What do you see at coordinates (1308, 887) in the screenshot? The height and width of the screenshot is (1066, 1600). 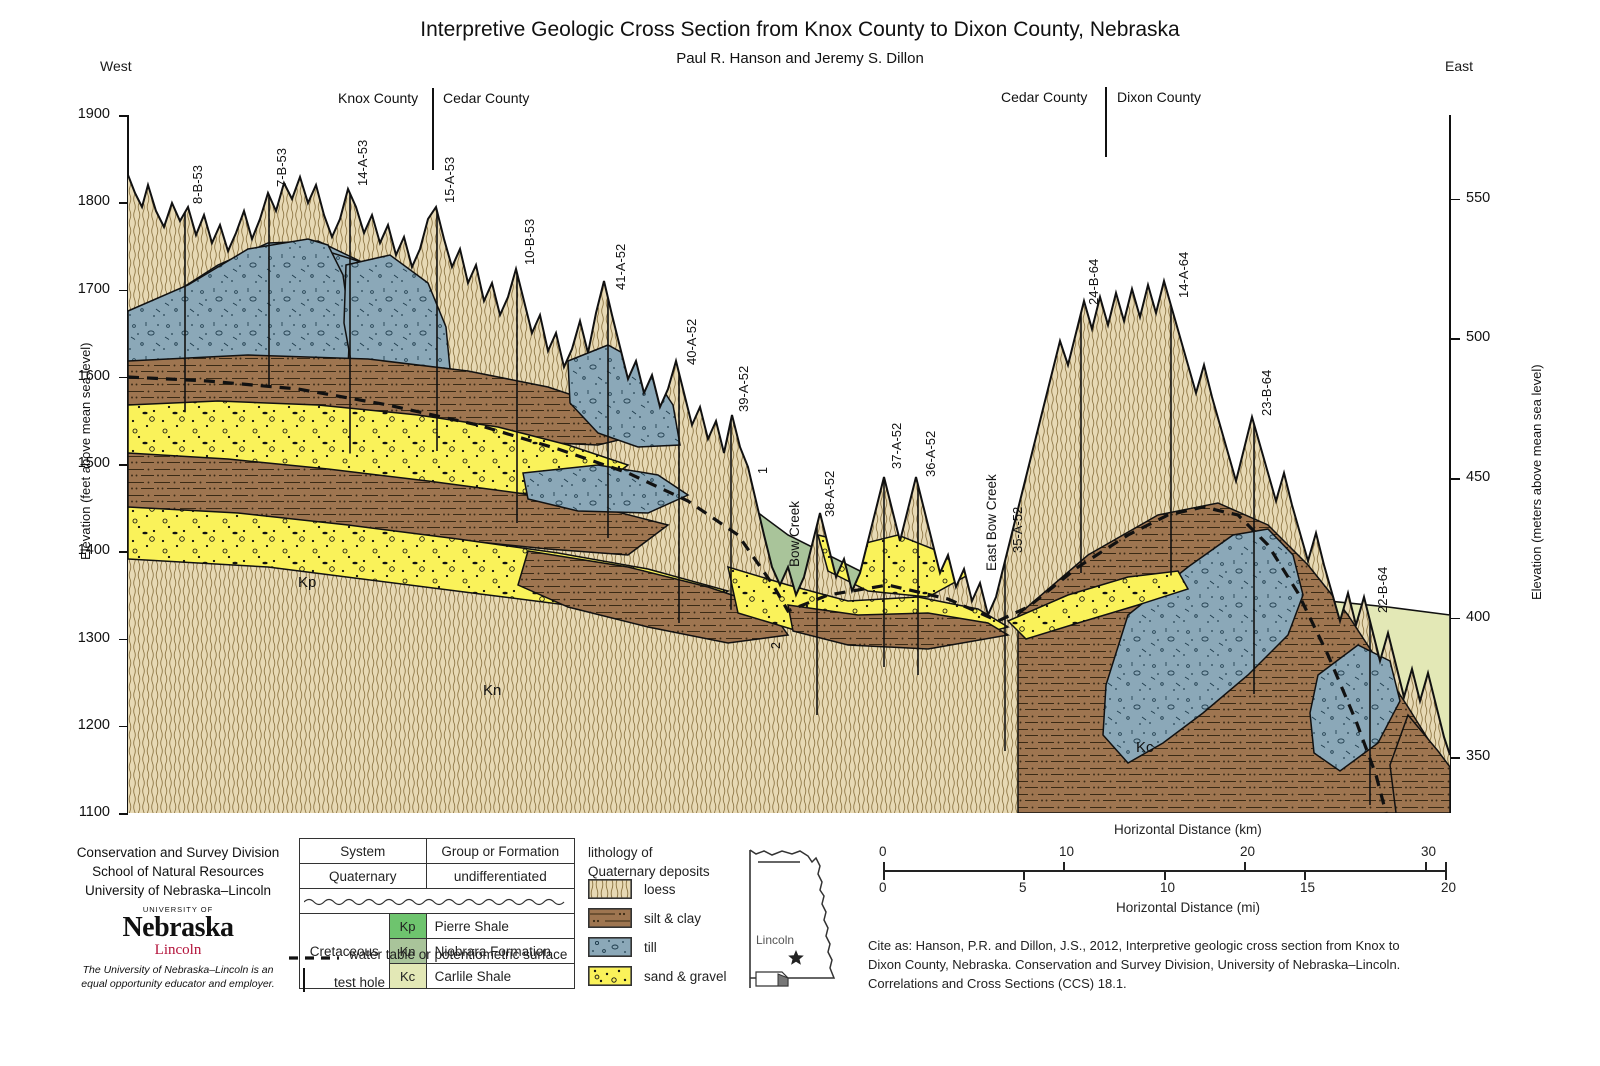 I see `scale-mi-tick-label: 15` at bounding box center [1308, 887].